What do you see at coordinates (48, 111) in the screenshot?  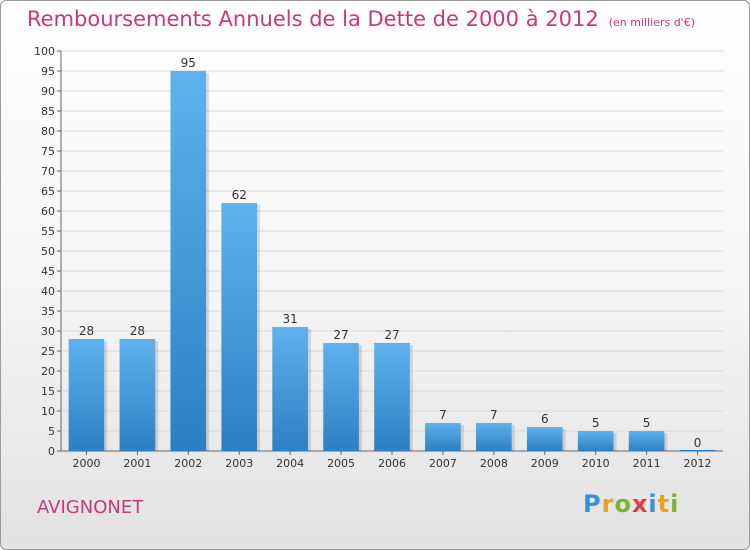 I see `y-tick-label: 85` at bounding box center [48, 111].